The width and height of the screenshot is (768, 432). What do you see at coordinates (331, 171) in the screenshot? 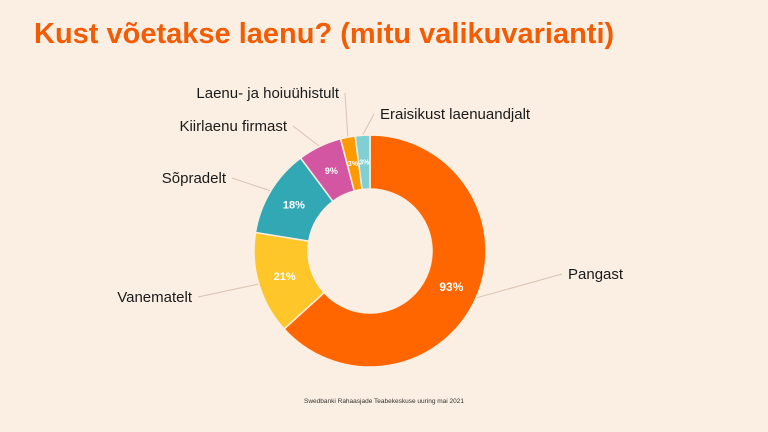
I see `value-label-kiirlaenu-firmast: 9%` at bounding box center [331, 171].